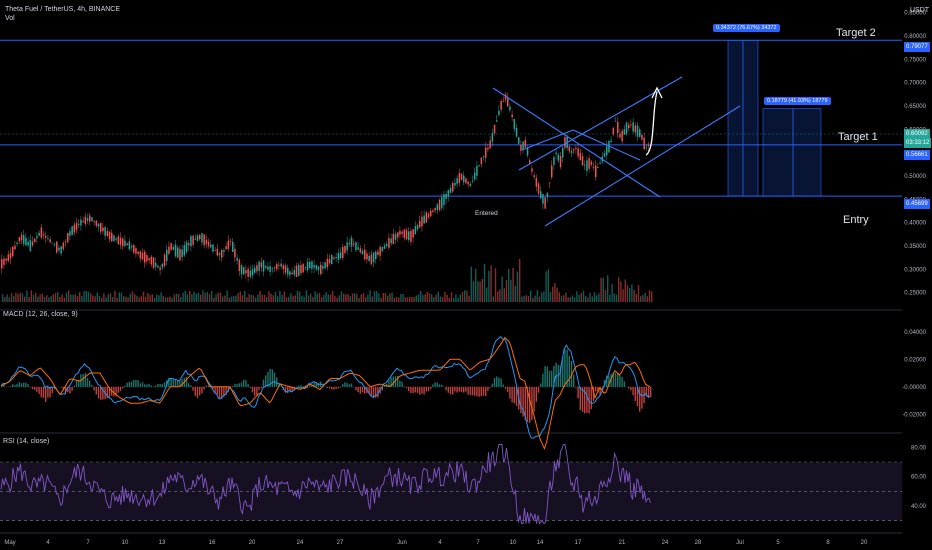 This screenshot has height=550, width=932. I want to click on price-axis-tick: 0.40000, so click(915, 224).